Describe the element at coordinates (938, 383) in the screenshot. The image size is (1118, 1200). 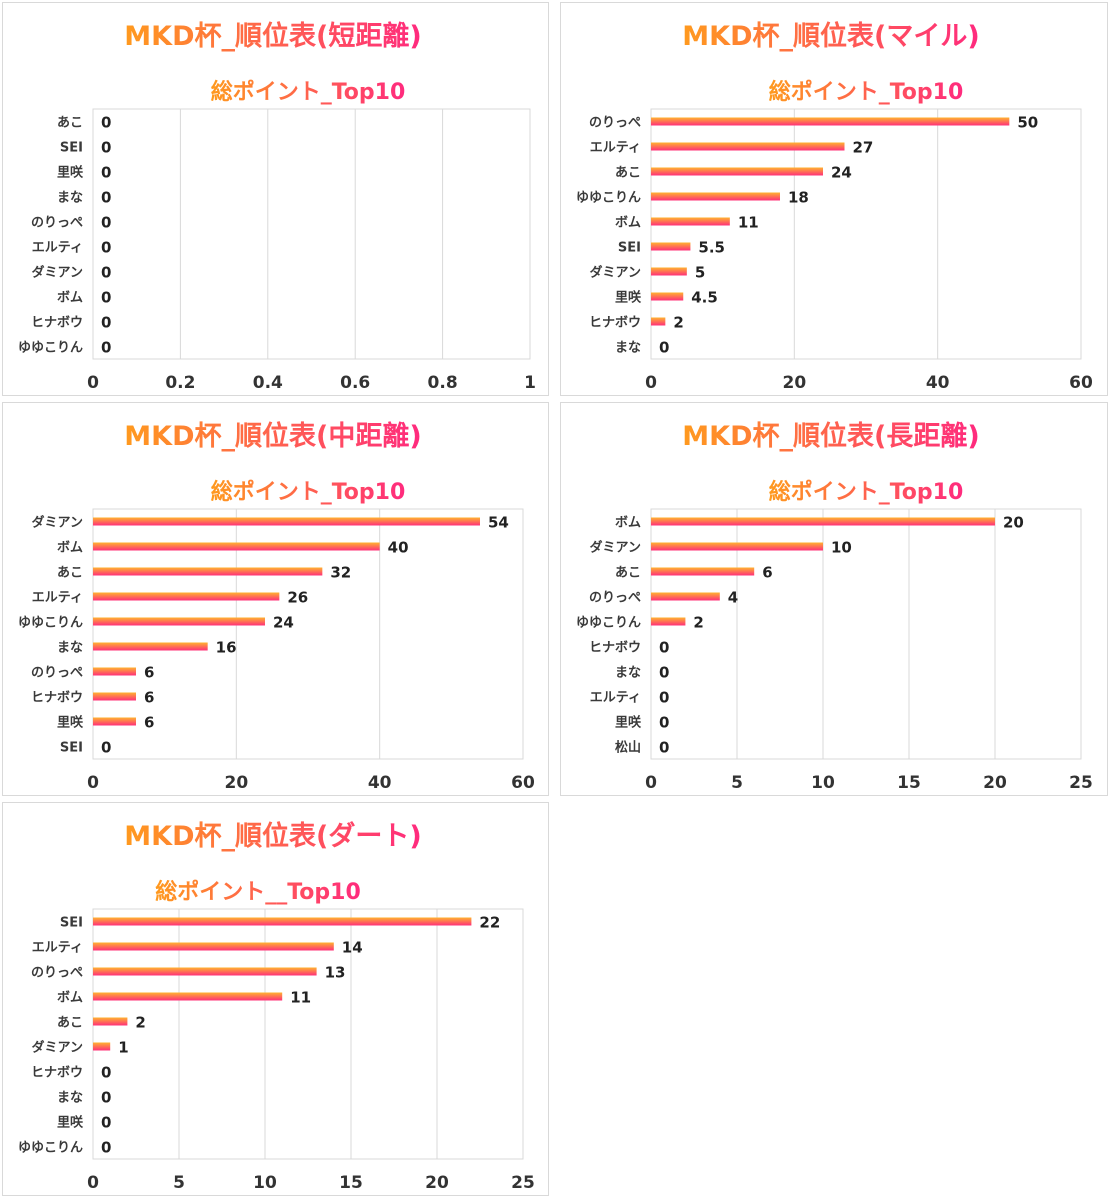
I see `x-tick-label-mile: 40` at that location.